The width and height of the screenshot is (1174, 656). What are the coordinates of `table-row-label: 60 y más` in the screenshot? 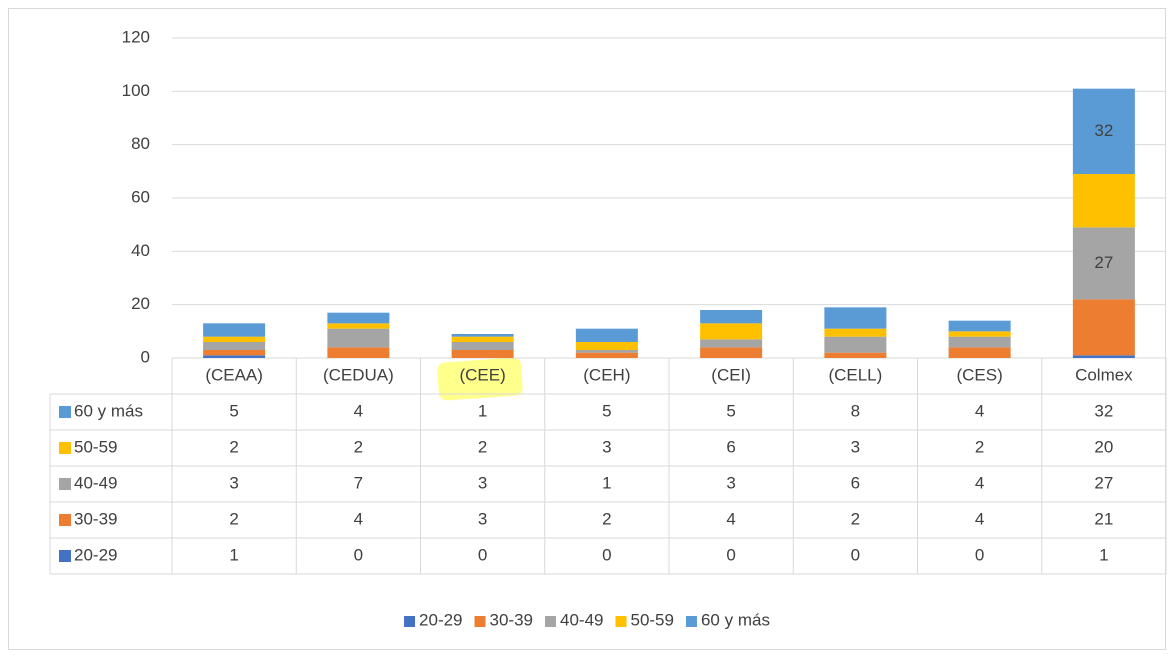 It's located at (108, 410).